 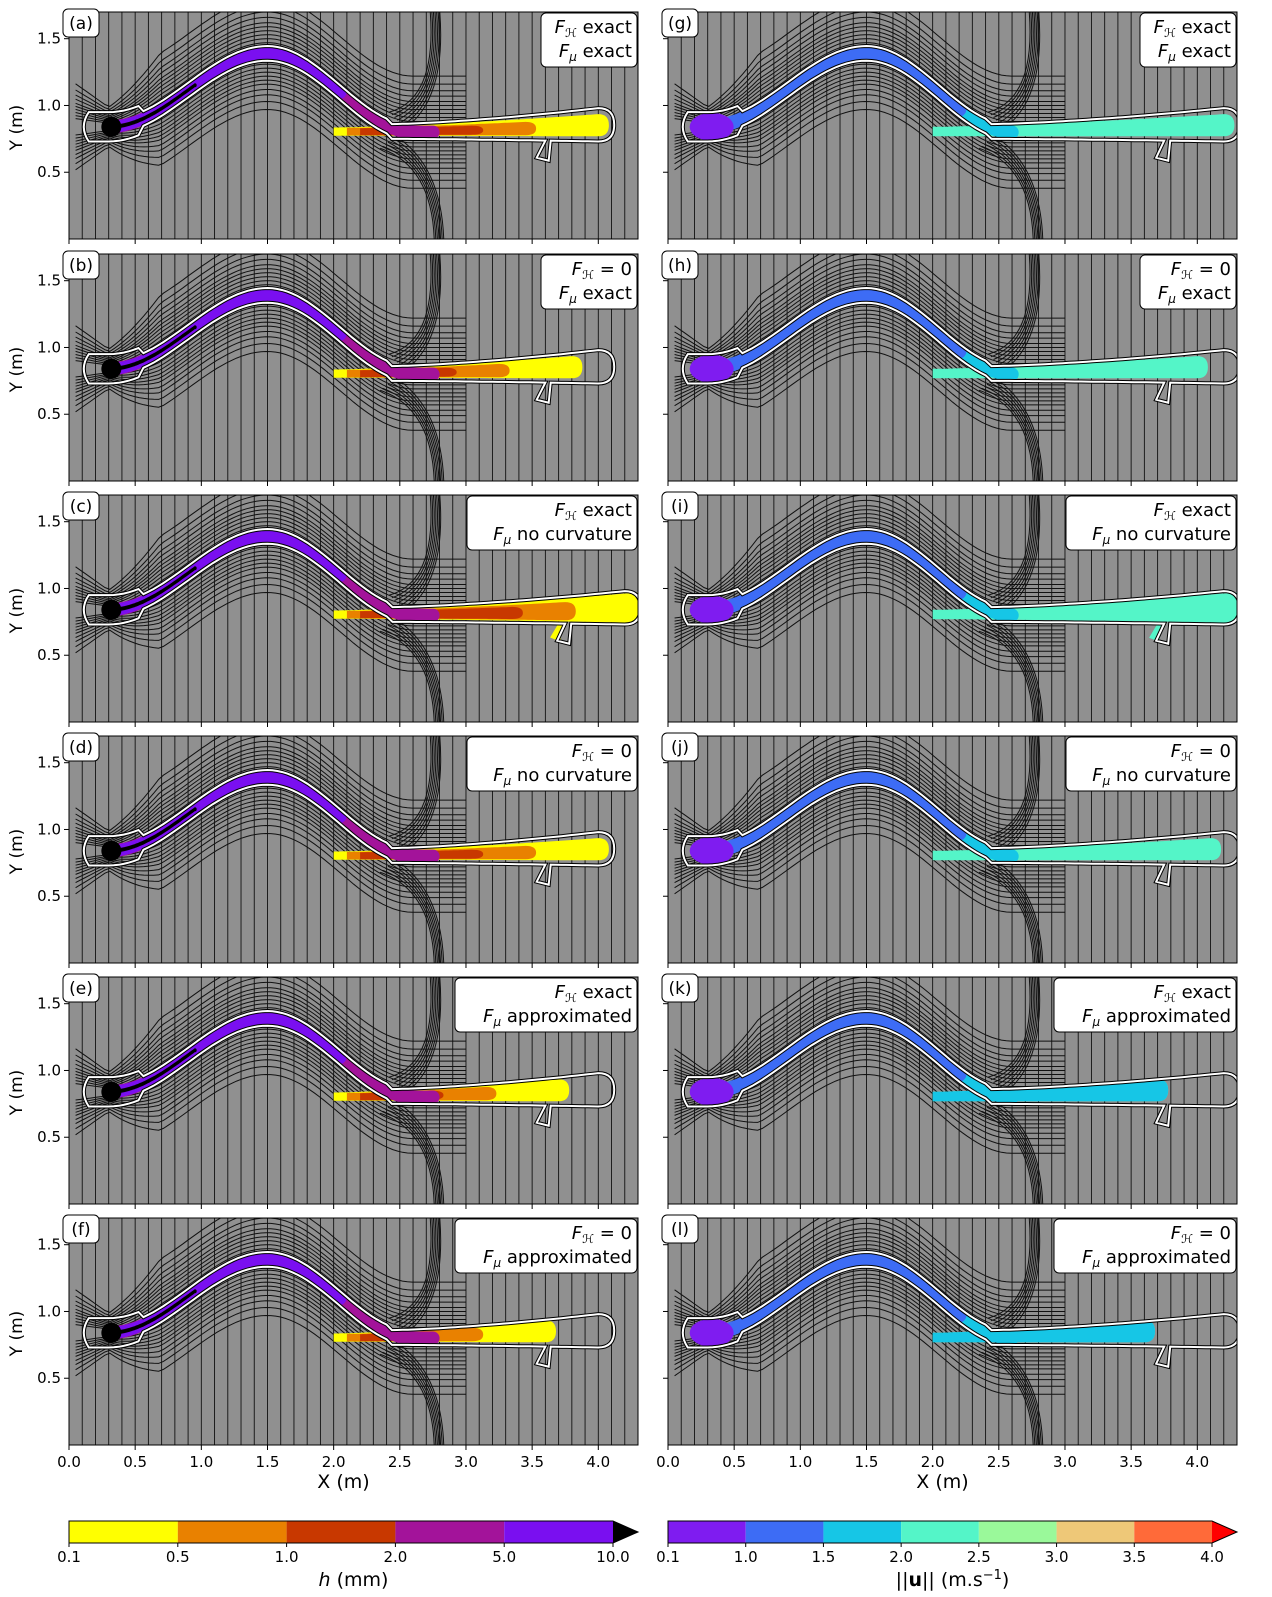 What do you see at coordinates (680, 23) in the screenshot?
I see `panel-letter: (g)` at bounding box center [680, 23].